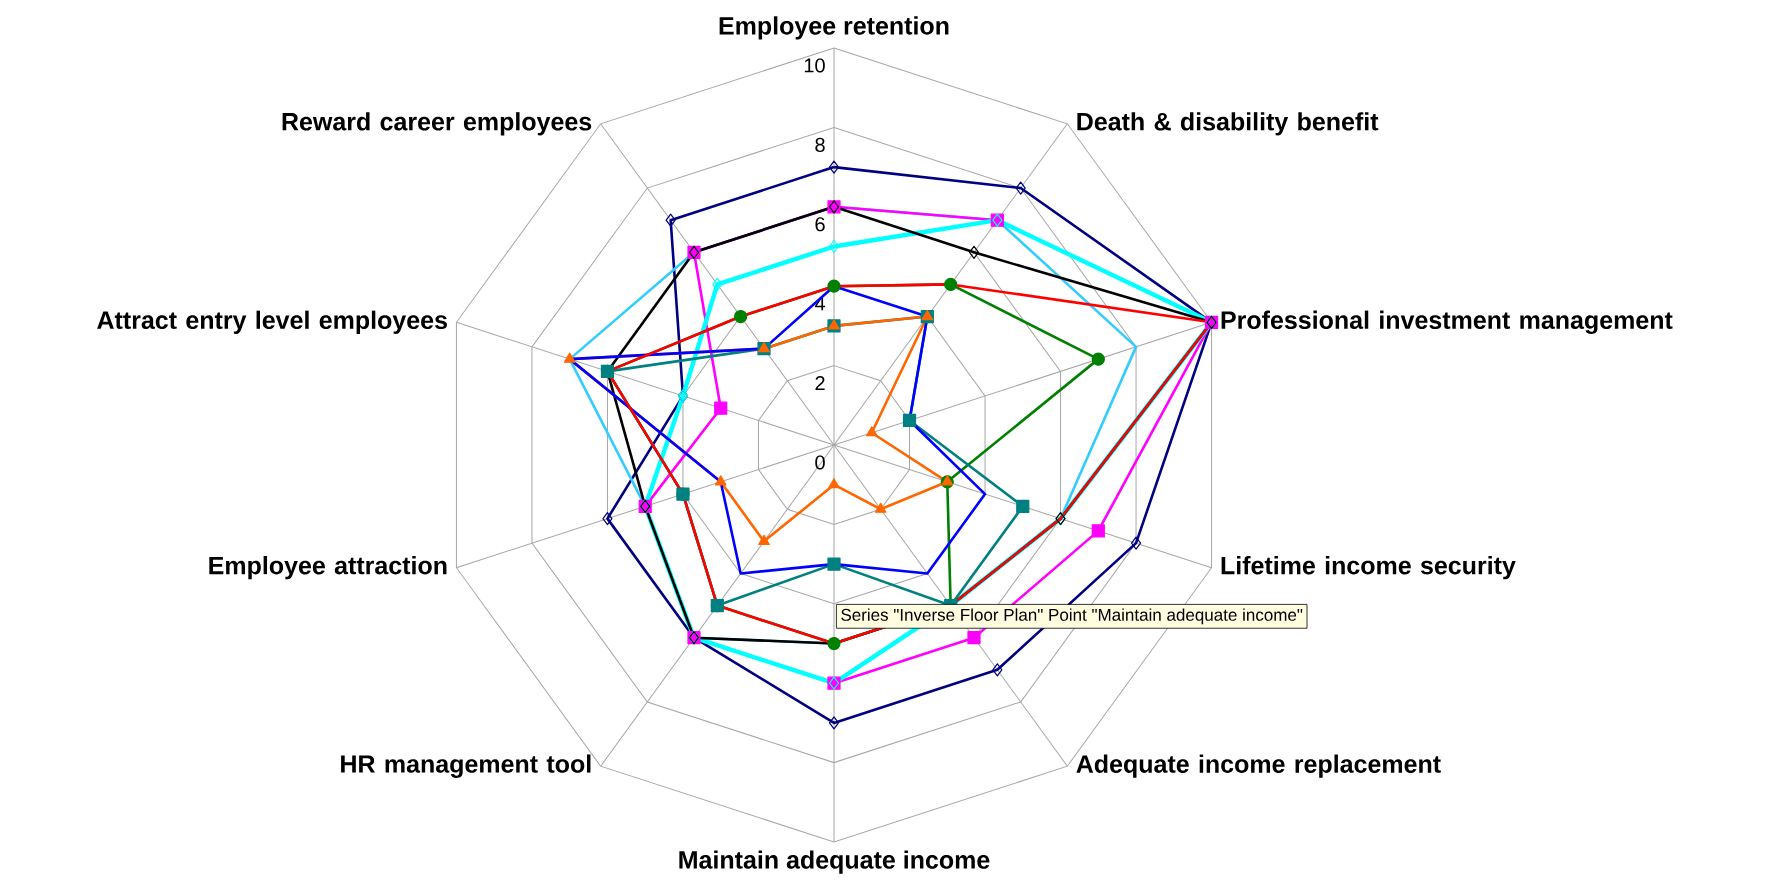 The height and width of the screenshot is (880, 1779). I want to click on y-tick-label: 10, so click(814, 65).